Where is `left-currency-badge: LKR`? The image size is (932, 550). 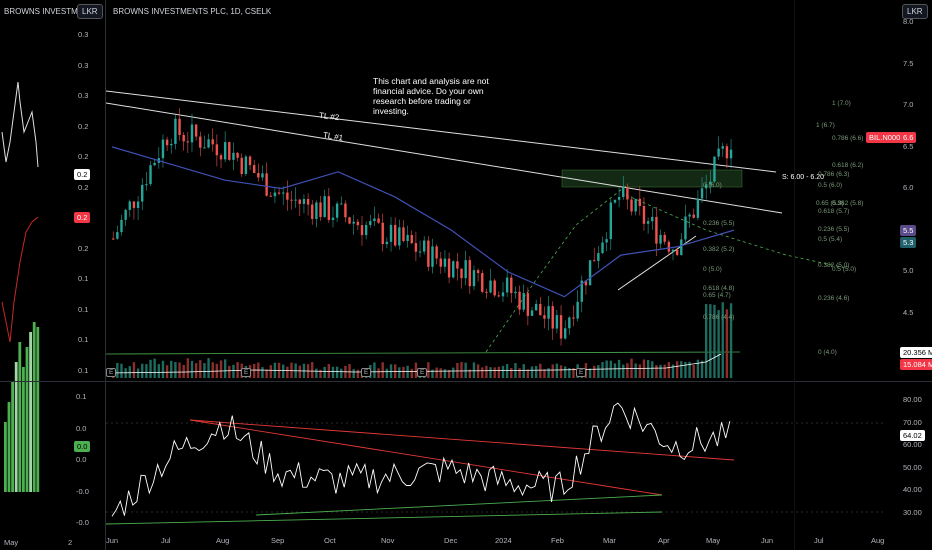 left-currency-badge: LKR is located at coordinates (90, 11).